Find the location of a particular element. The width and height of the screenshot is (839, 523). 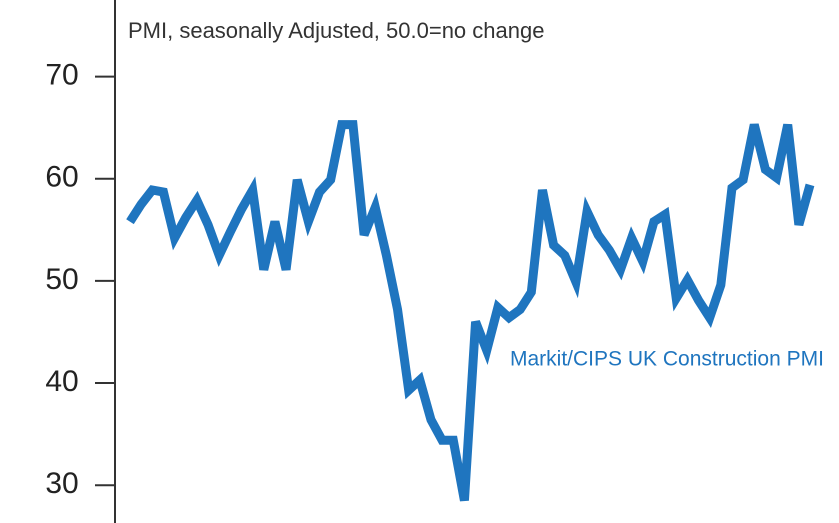

y-tick-label: 60 is located at coordinates (61, 177).